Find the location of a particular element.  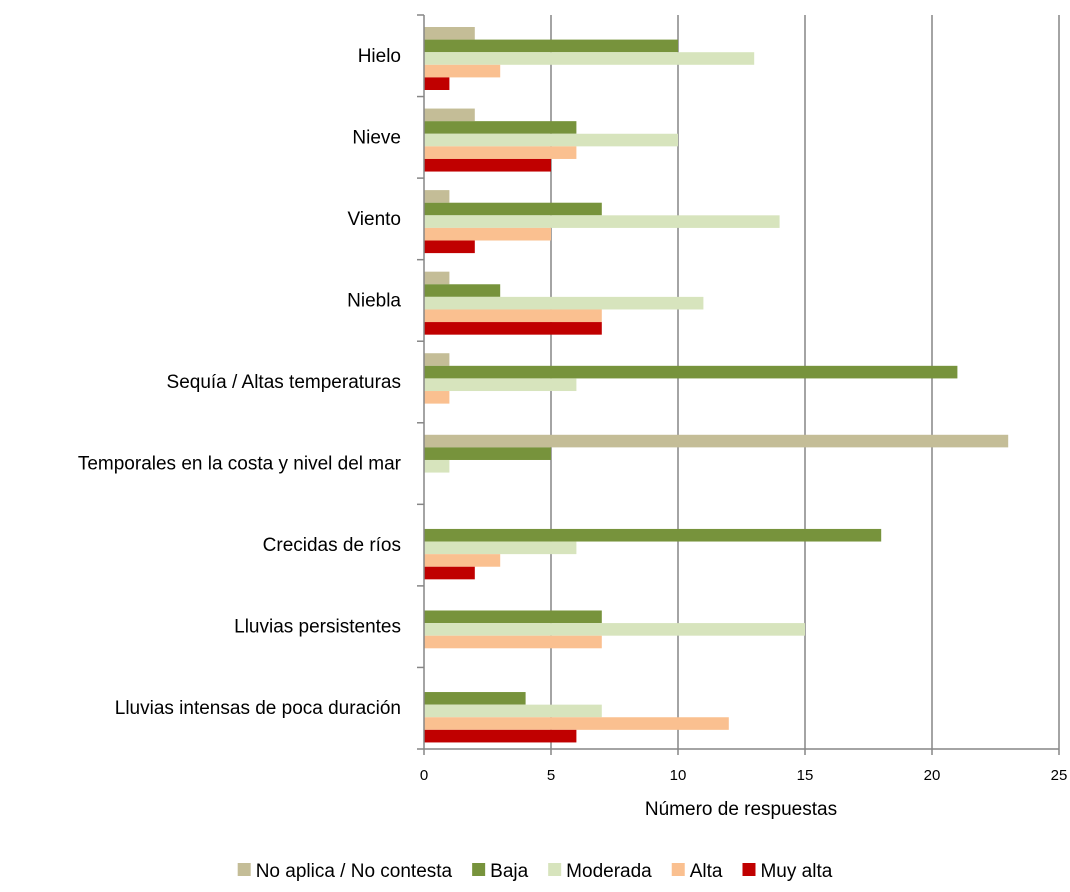

category-label: Lluvias persistentes is located at coordinates (317, 627).